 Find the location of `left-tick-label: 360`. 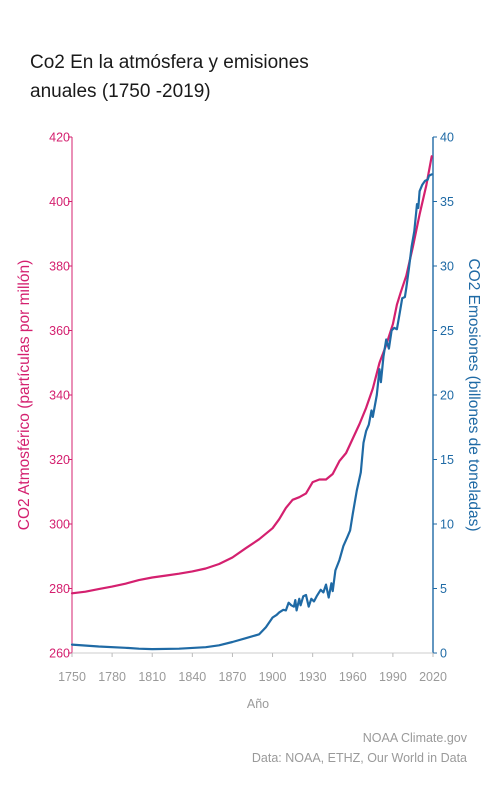

left-tick-label: 360 is located at coordinates (59, 331).